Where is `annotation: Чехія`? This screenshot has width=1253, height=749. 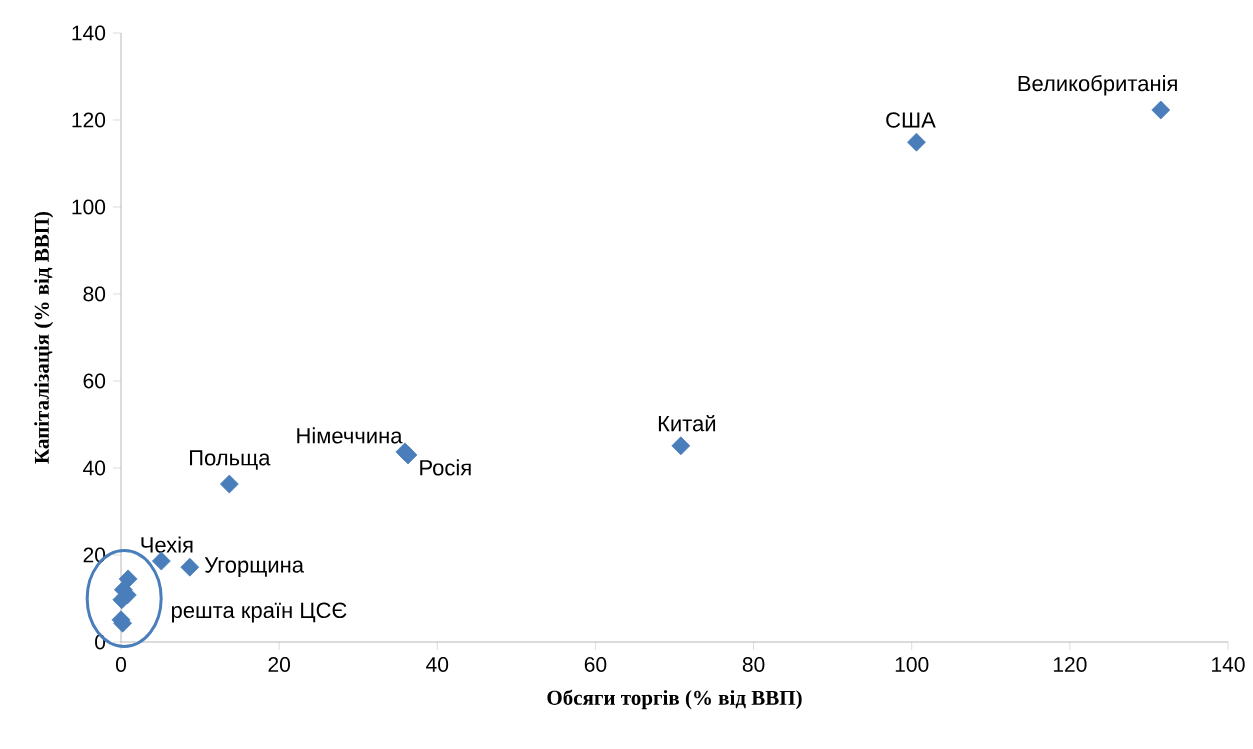
annotation: Чехія is located at coordinates (167, 544).